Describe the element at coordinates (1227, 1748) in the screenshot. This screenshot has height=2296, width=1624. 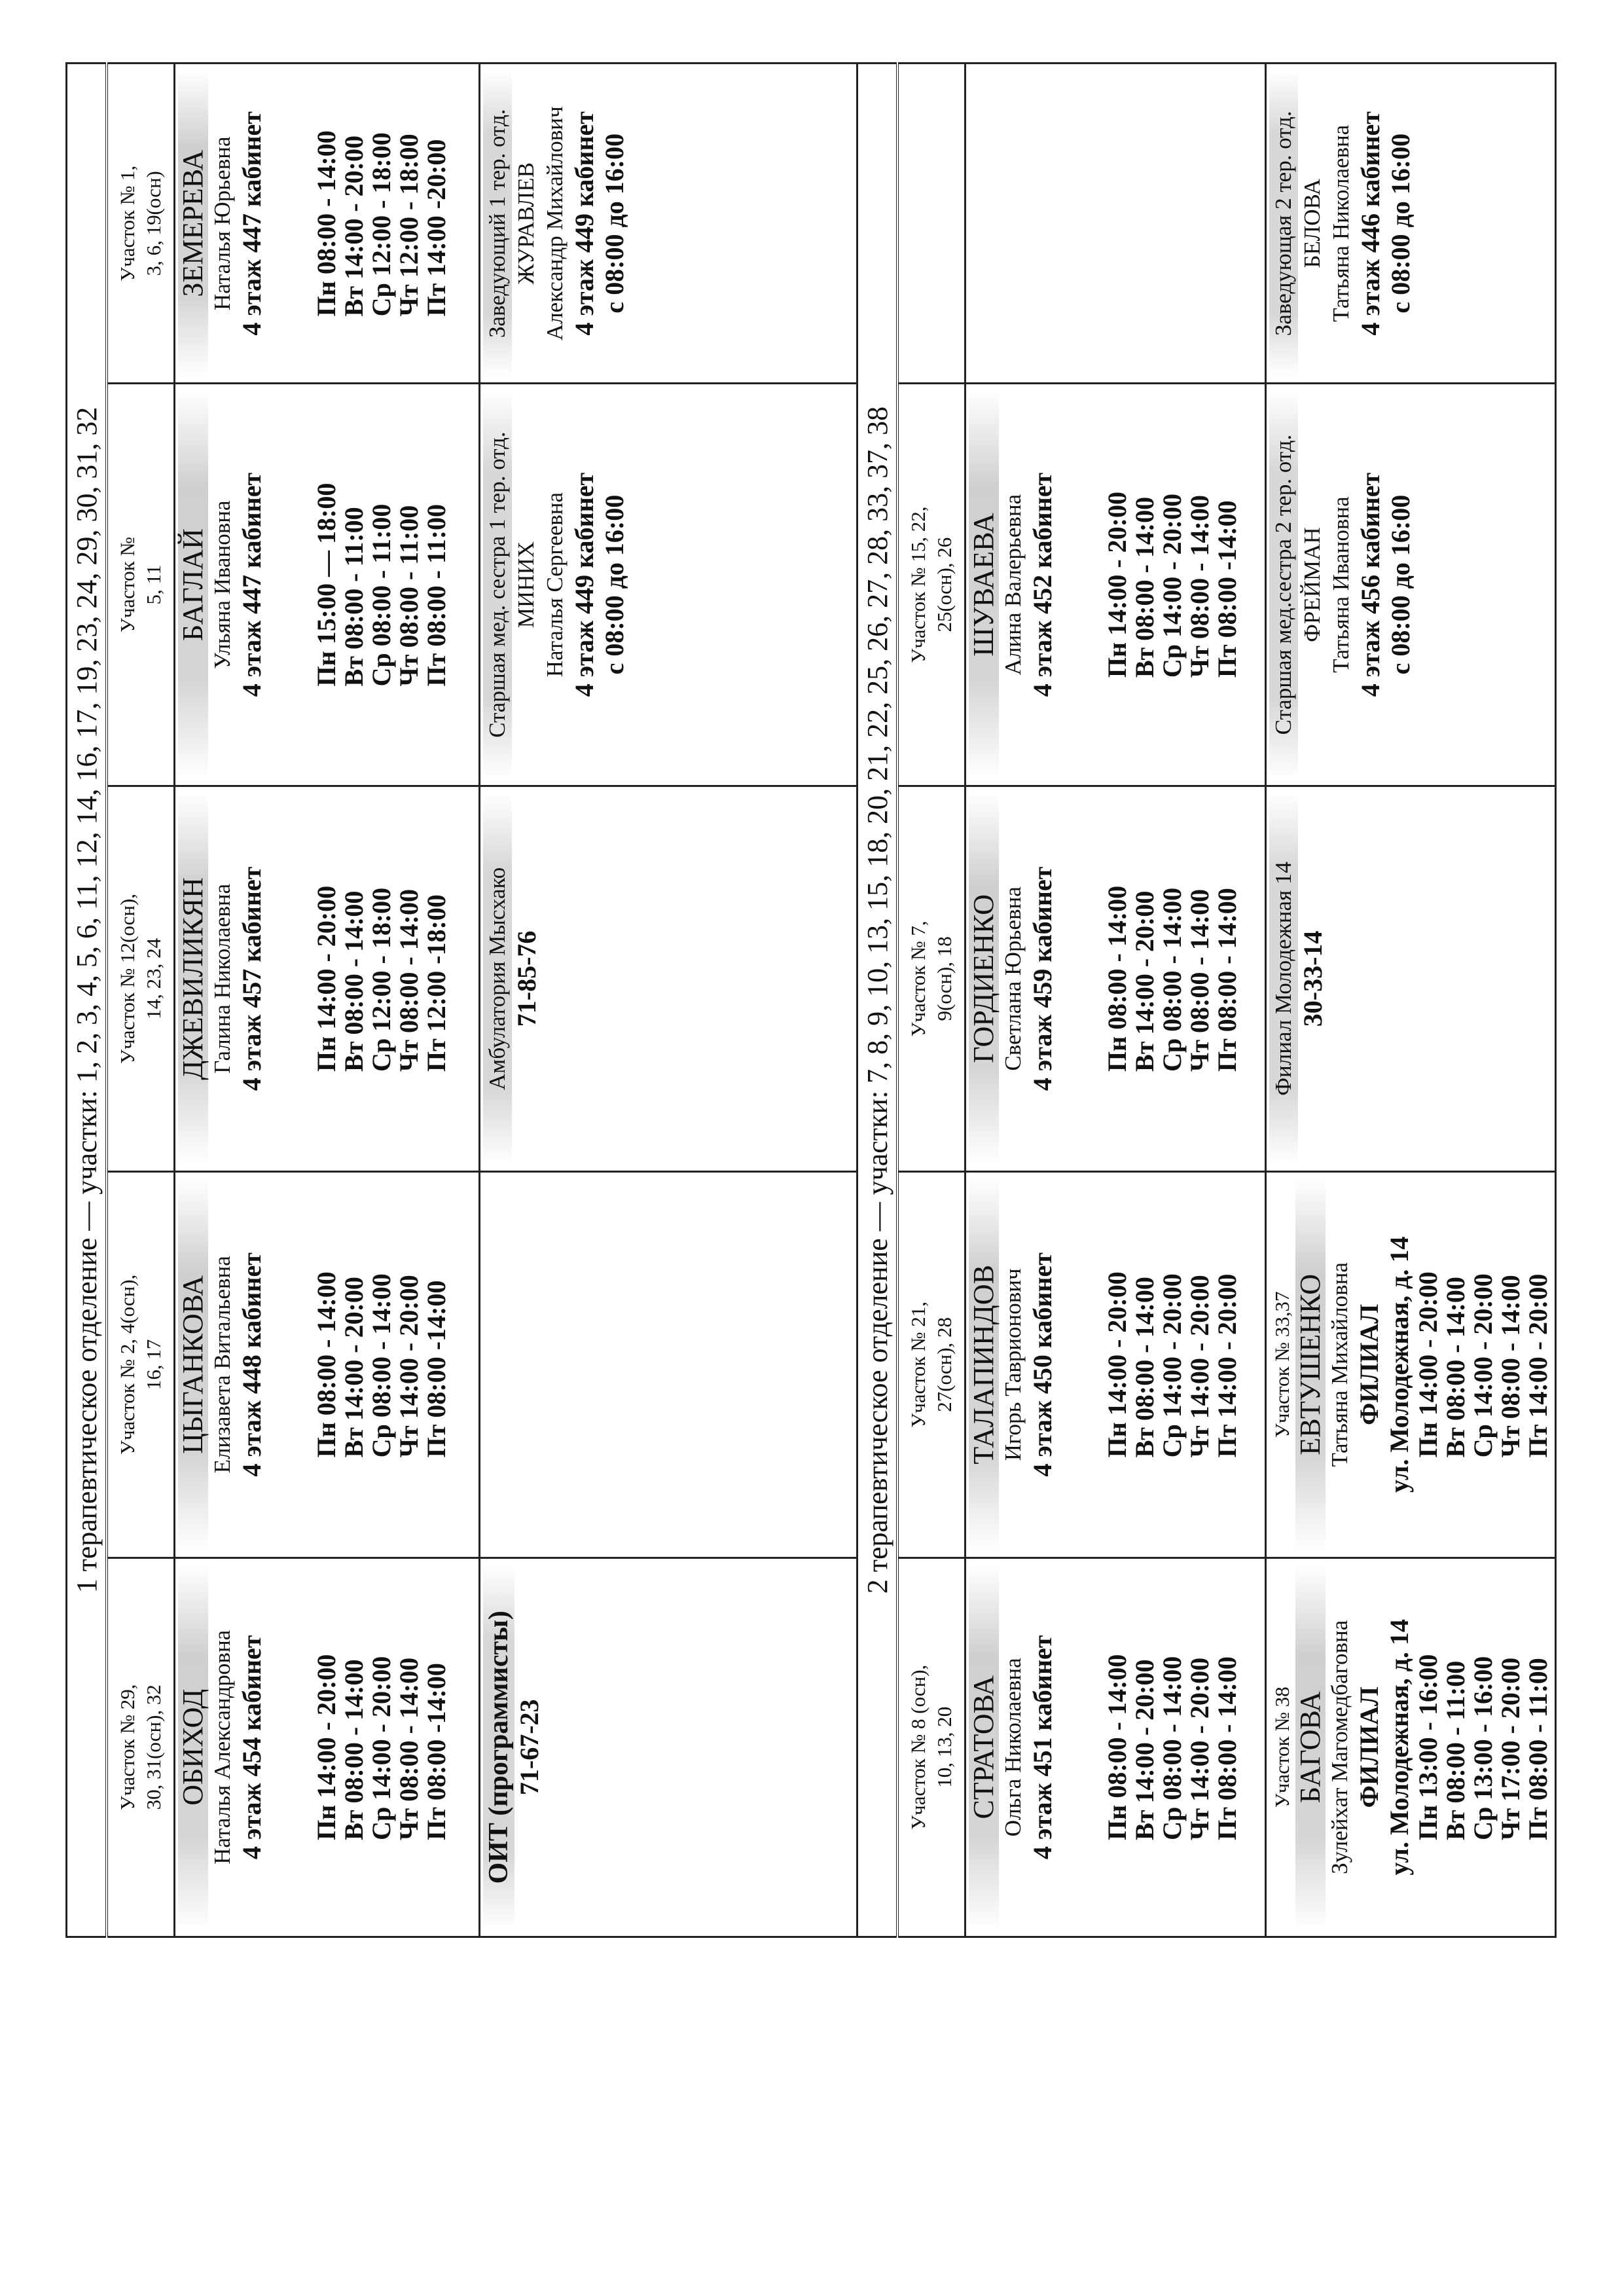
I see `schedule-line: Пт 08:00 - 14:00` at that location.